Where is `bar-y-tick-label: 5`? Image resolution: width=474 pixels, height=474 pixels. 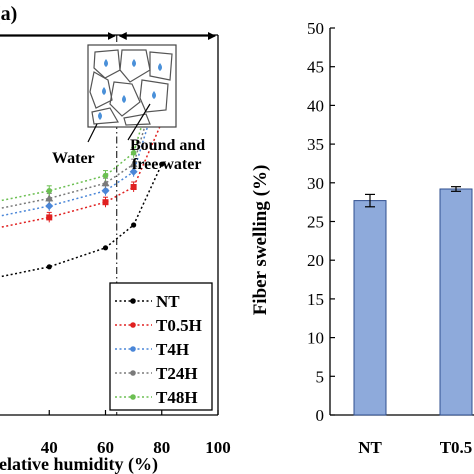 bar-y-tick-label: 5 is located at coordinates (320, 376).